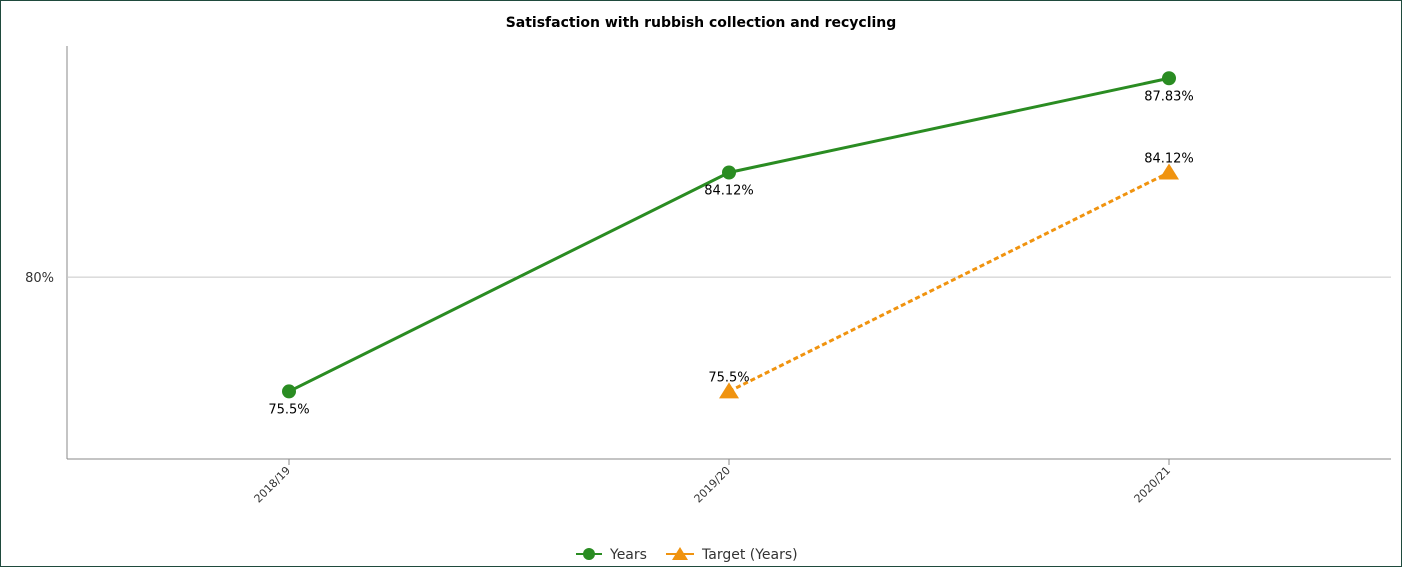  I want to click on data-label-years: 87.83%, so click(1169, 96).